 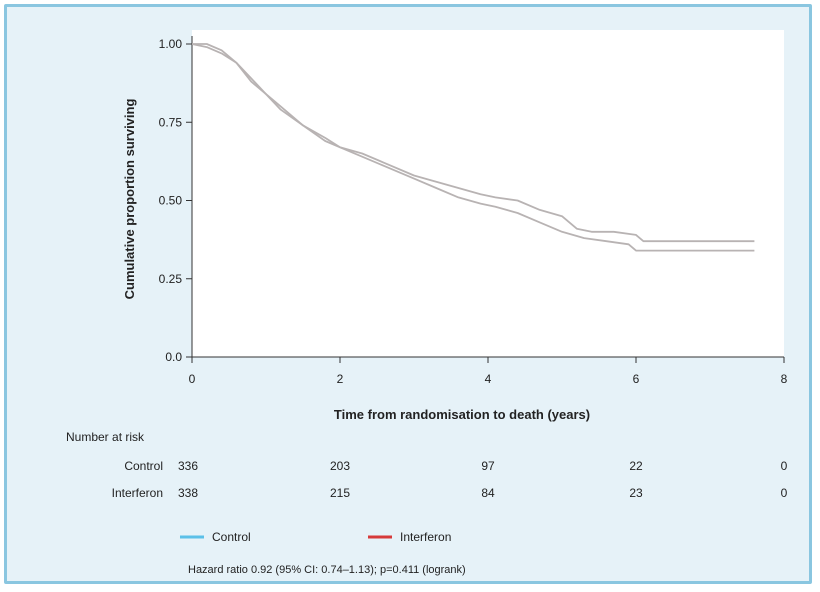 What do you see at coordinates (173, 357) in the screenshot?
I see `y-tick-label: 0.0` at bounding box center [173, 357].